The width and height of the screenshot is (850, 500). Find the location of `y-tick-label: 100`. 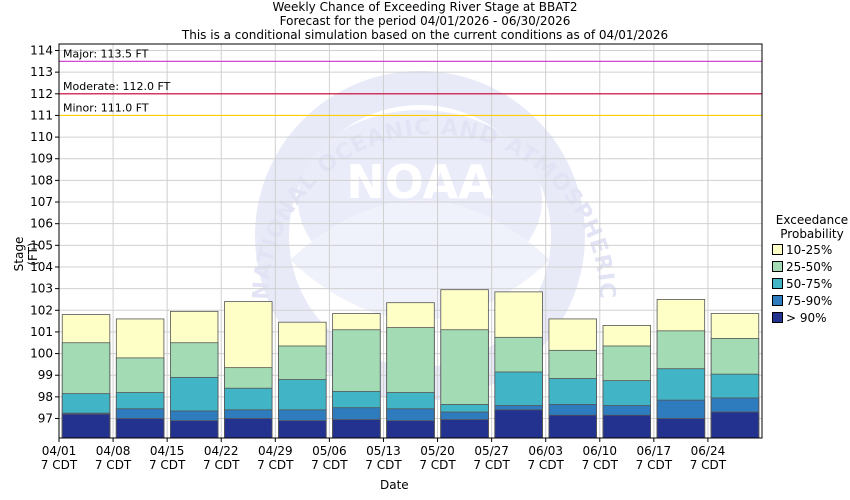

y-tick-label: 100 is located at coordinates (41, 354).